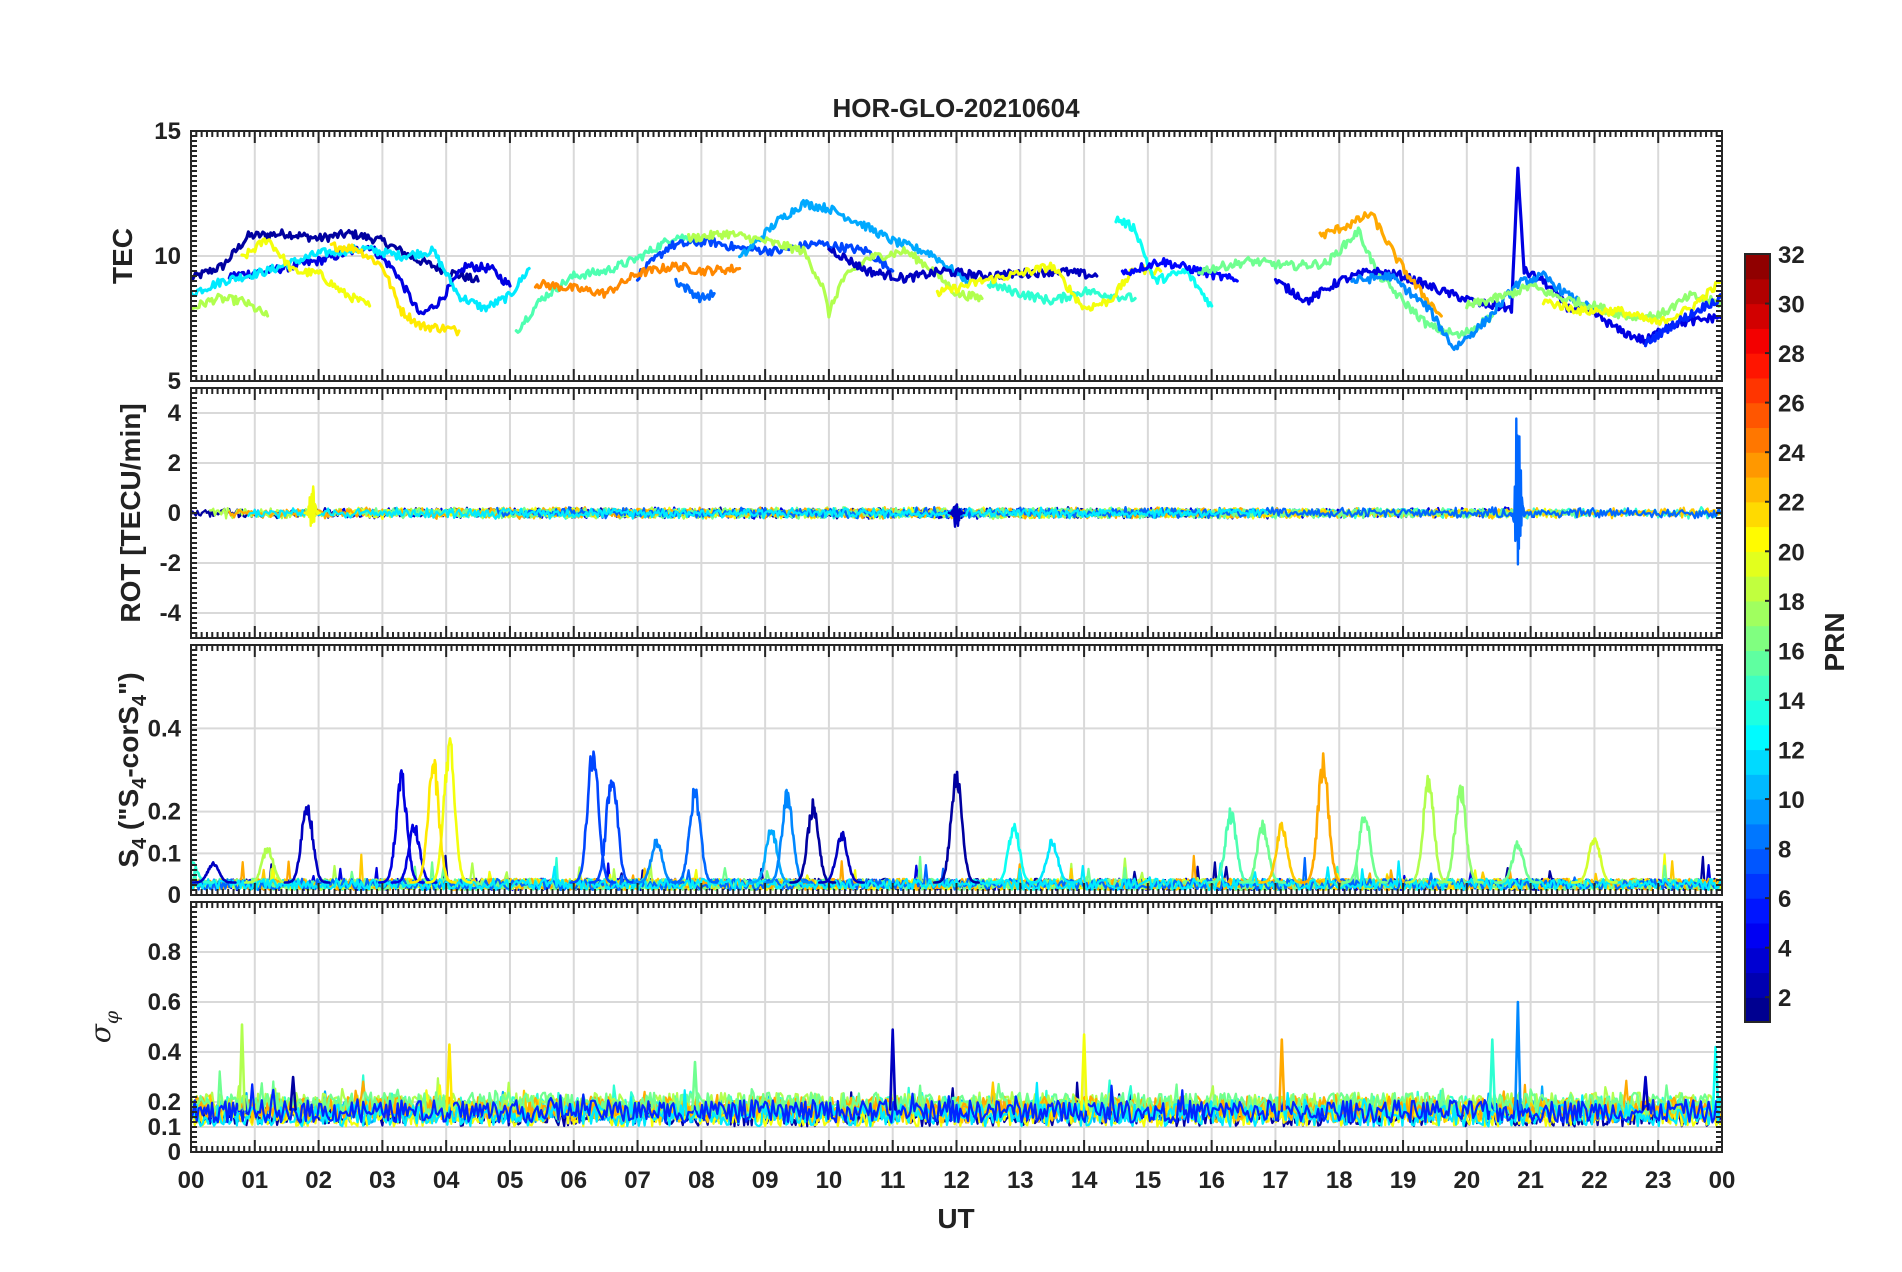  What do you see at coordinates (164, 1002) in the screenshot?
I see `y-tick-label: 0.6` at bounding box center [164, 1002].